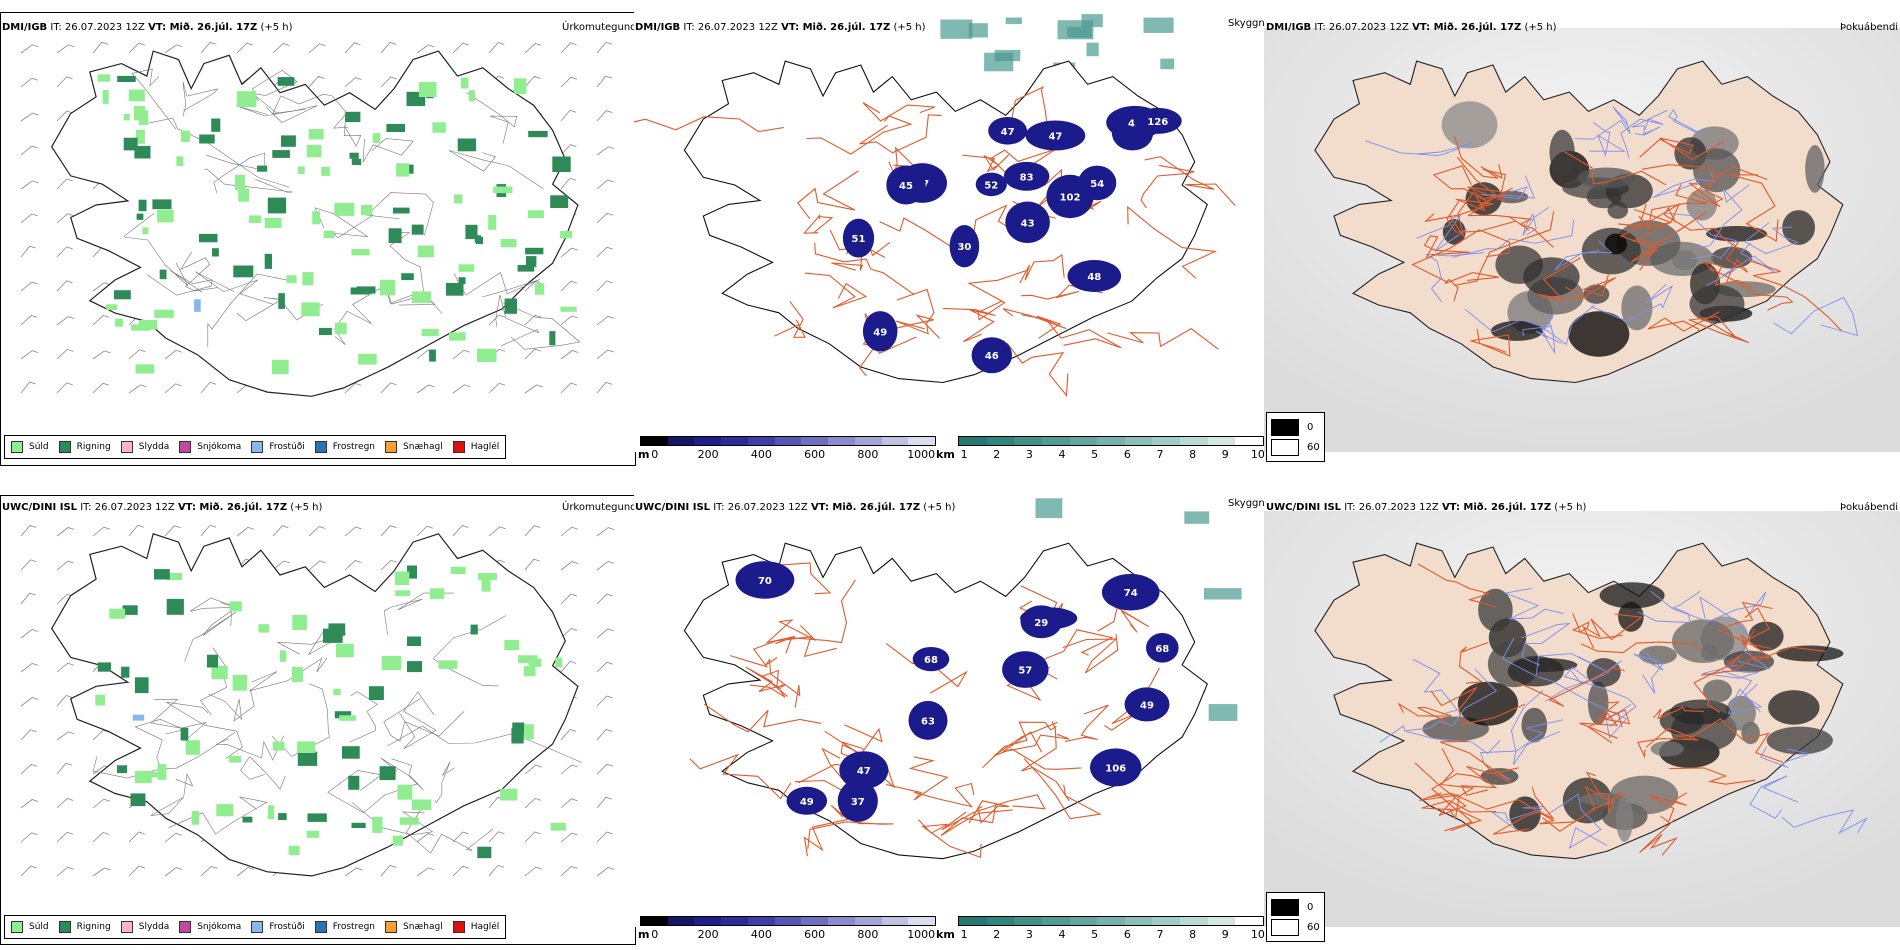 The image size is (1900, 950). I want to click on visibility-colorbar-row-2: km 1 2 3 4 5 6 7 8 9 10, so click(1100, 928).